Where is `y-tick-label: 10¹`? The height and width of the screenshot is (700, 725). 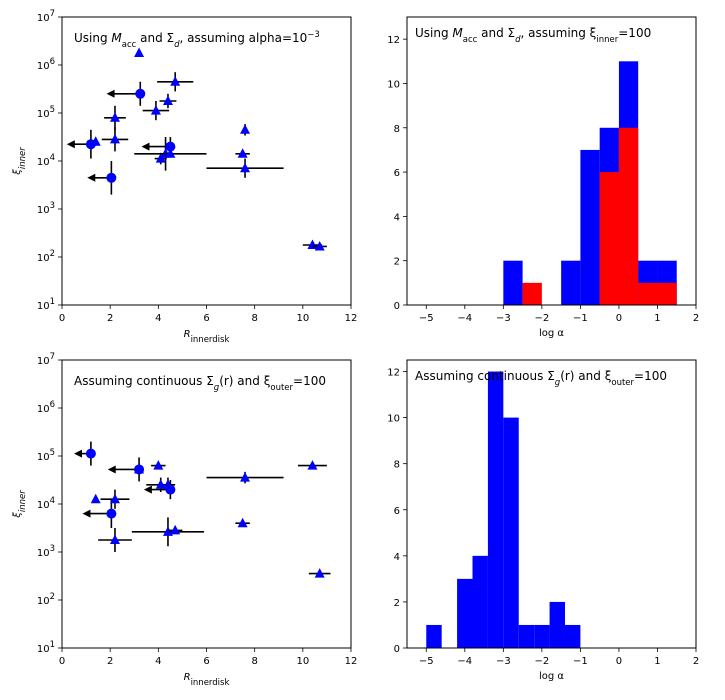 y-tick-label: 10¹ is located at coordinates (46, 304).